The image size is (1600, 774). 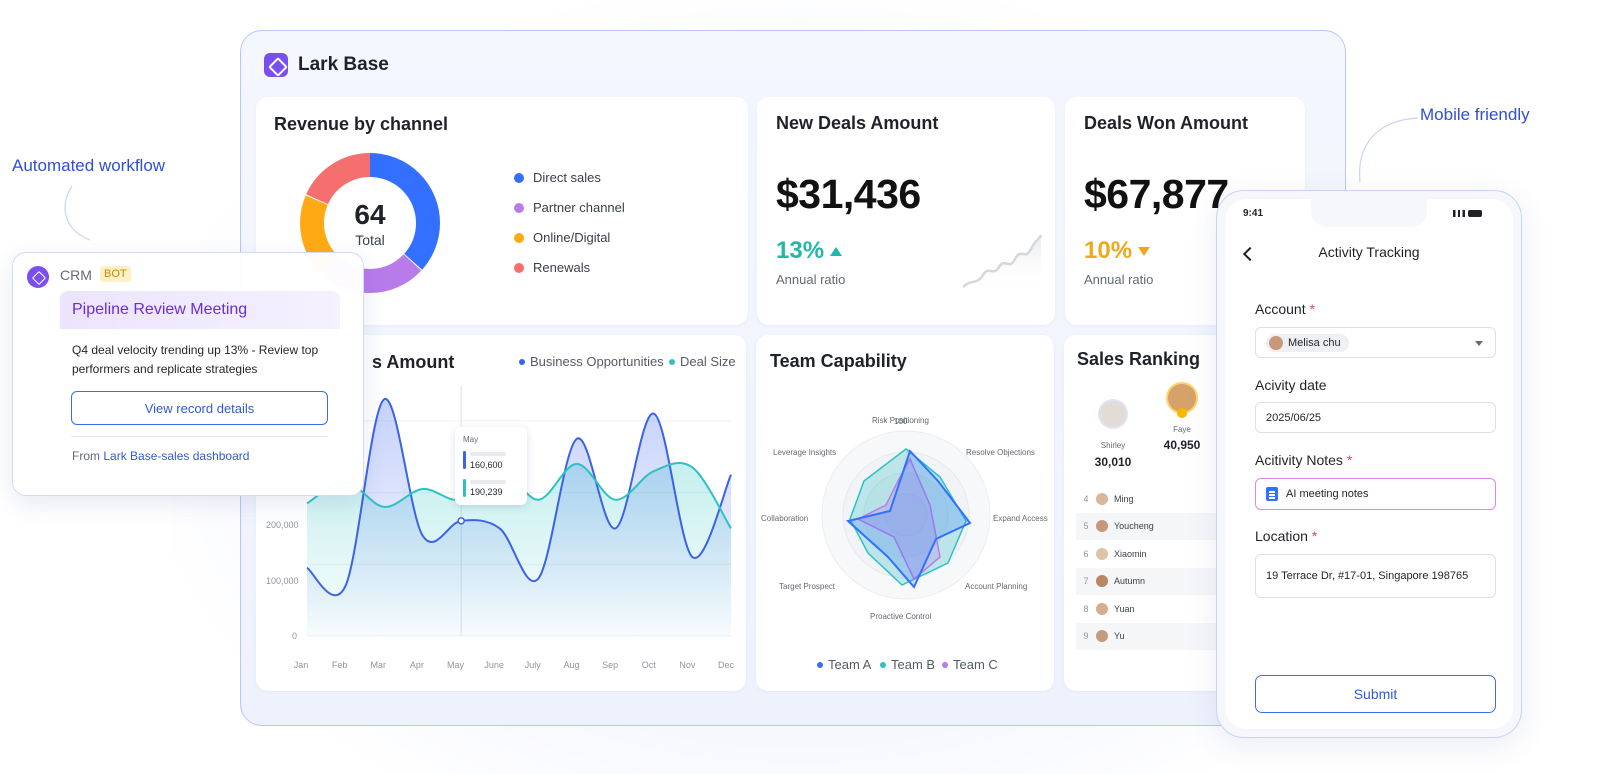 I want to click on rank-top-value: 30,010, so click(x=1113, y=462).